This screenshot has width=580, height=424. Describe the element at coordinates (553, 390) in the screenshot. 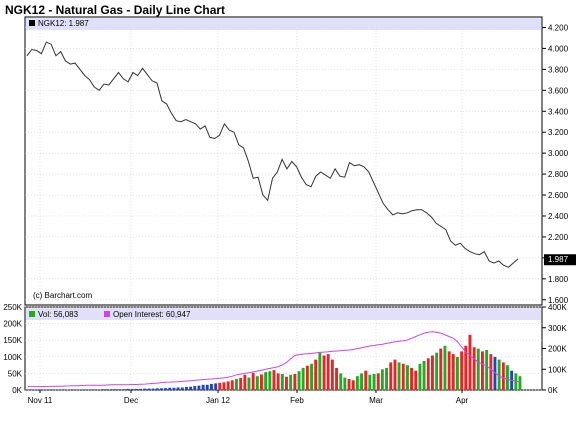

I see `oi-tick-label: 0K` at that location.